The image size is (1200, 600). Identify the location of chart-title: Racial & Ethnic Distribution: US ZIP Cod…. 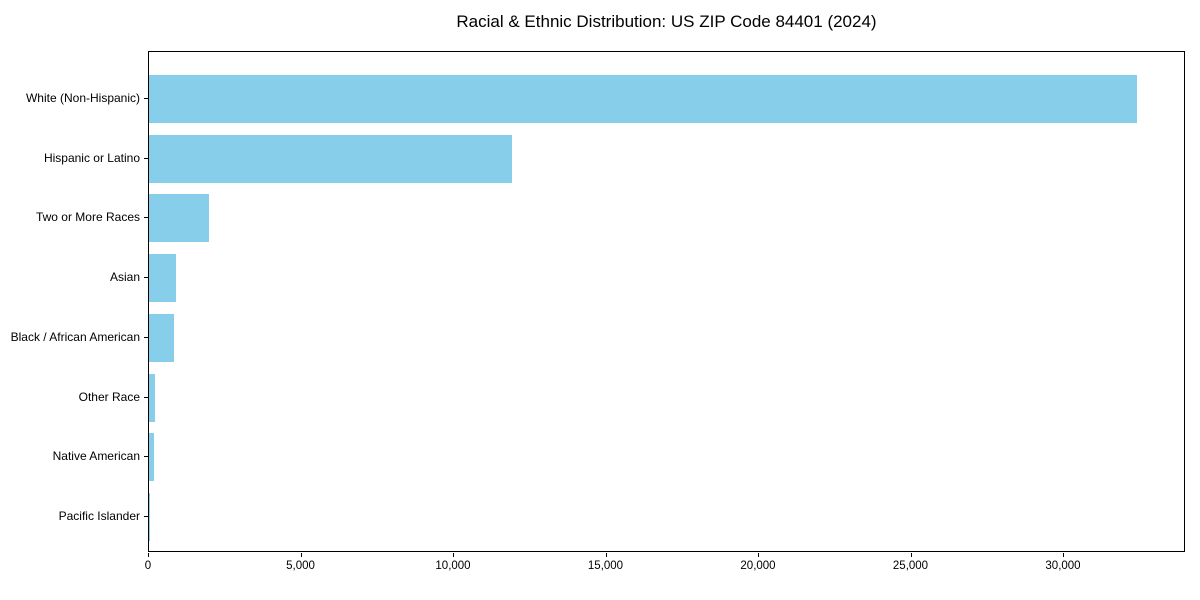
(666, 21).